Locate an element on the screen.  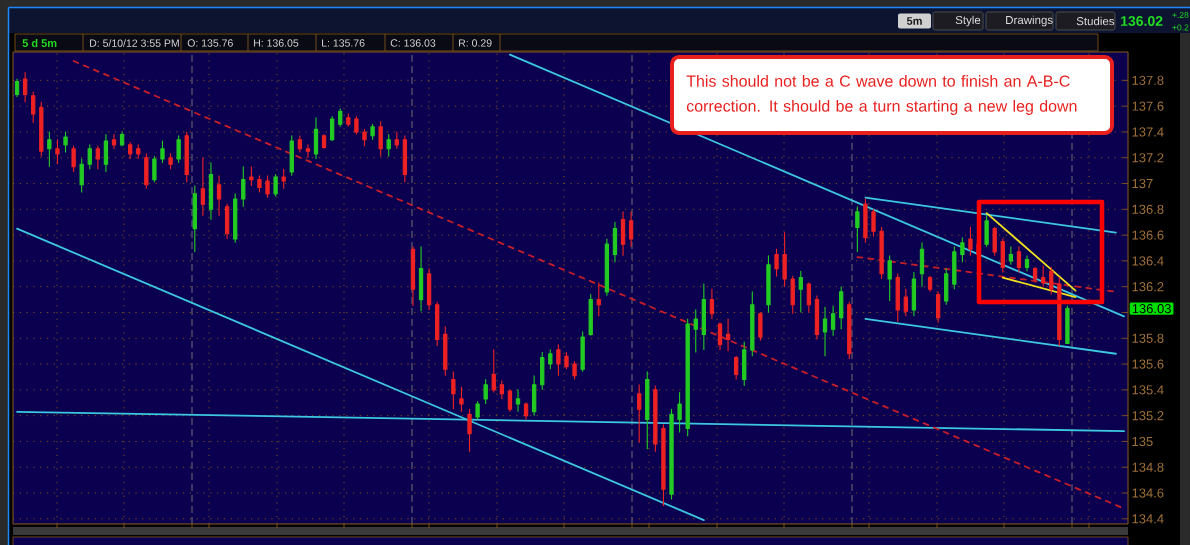
y-tick-label: 135.2 is located at coordinates (1148, 416).